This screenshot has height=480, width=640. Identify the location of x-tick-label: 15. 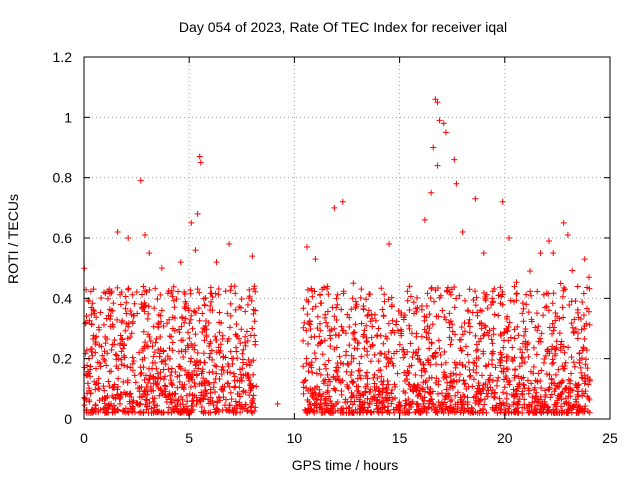
(400, 438).